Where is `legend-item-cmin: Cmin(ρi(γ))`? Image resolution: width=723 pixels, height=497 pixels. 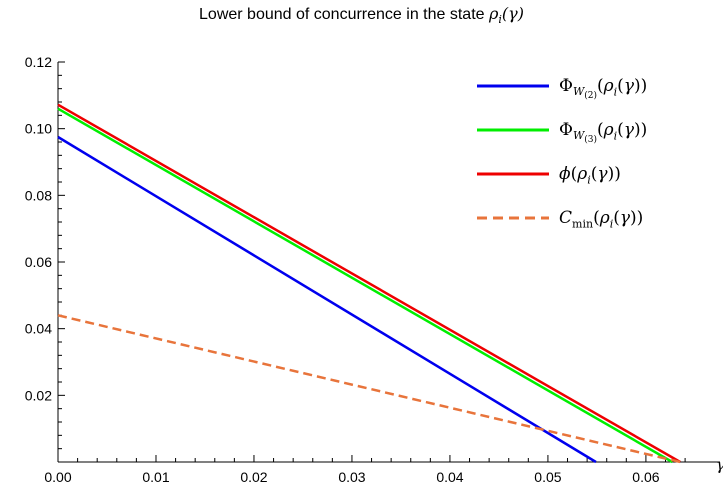 legend-item-cmin: Cmin(ρi(γ)) is located at coordinates (595, 228).